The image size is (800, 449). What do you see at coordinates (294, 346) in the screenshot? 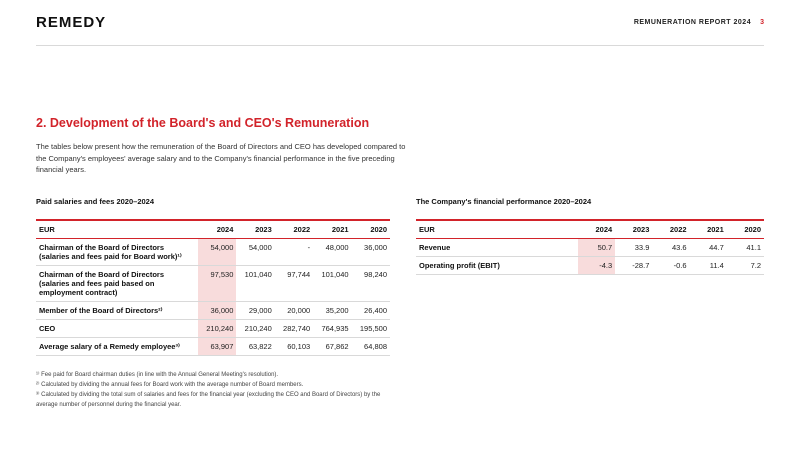
I see `table-cell: 60,103` at bounding box center [294, 346].